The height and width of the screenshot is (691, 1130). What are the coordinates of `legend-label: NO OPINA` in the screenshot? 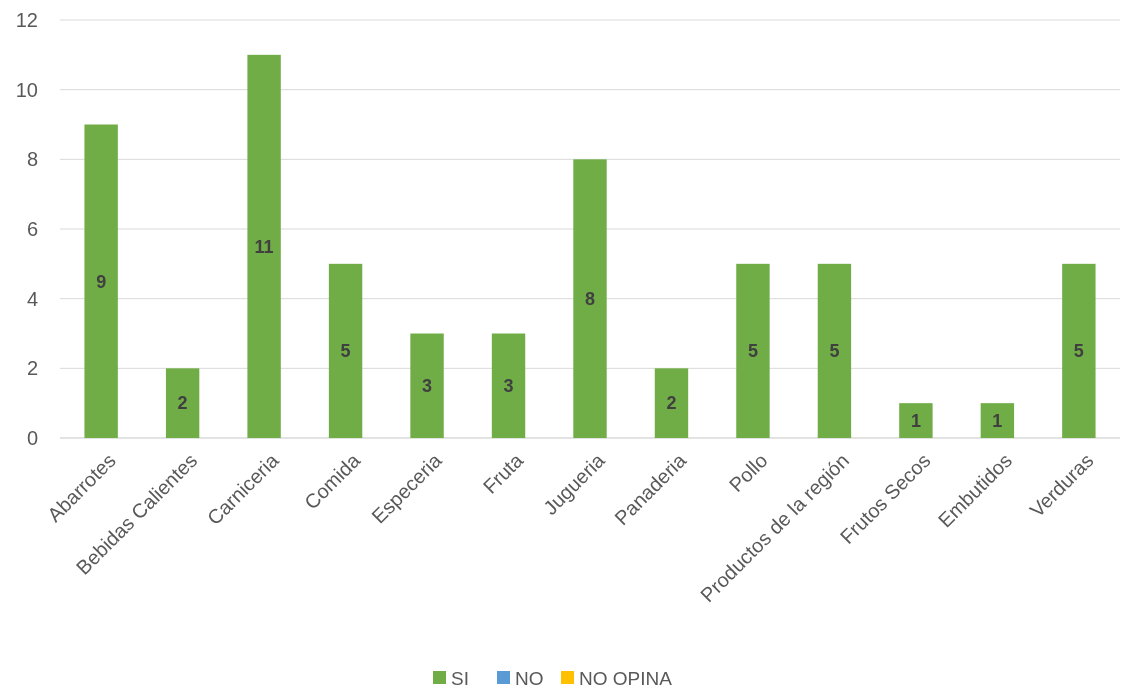 It's located at (626, 678).